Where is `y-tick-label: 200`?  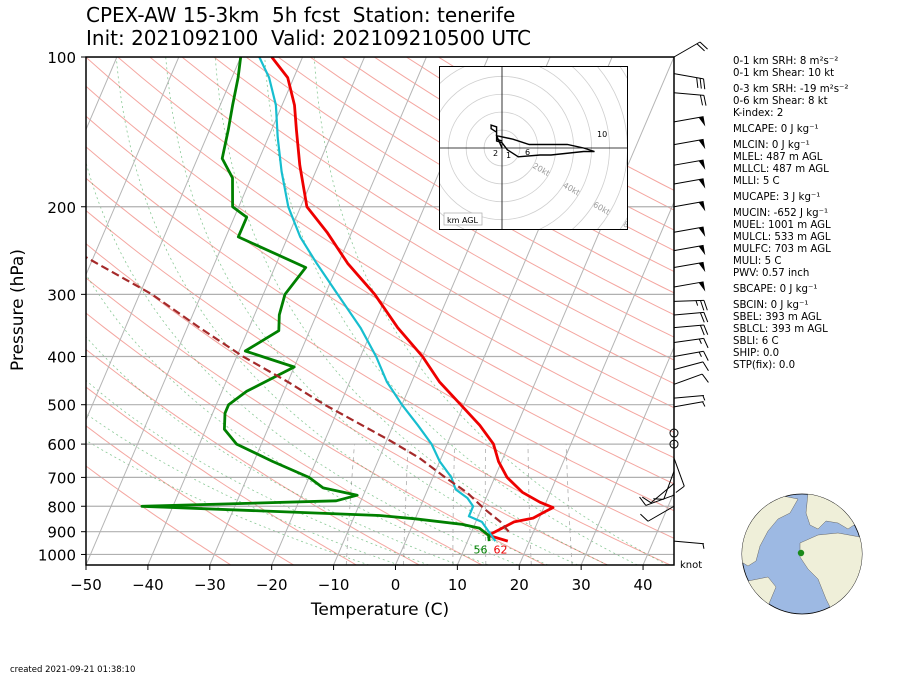
y-tick-label: 200 is located at coordinates (61, 208).